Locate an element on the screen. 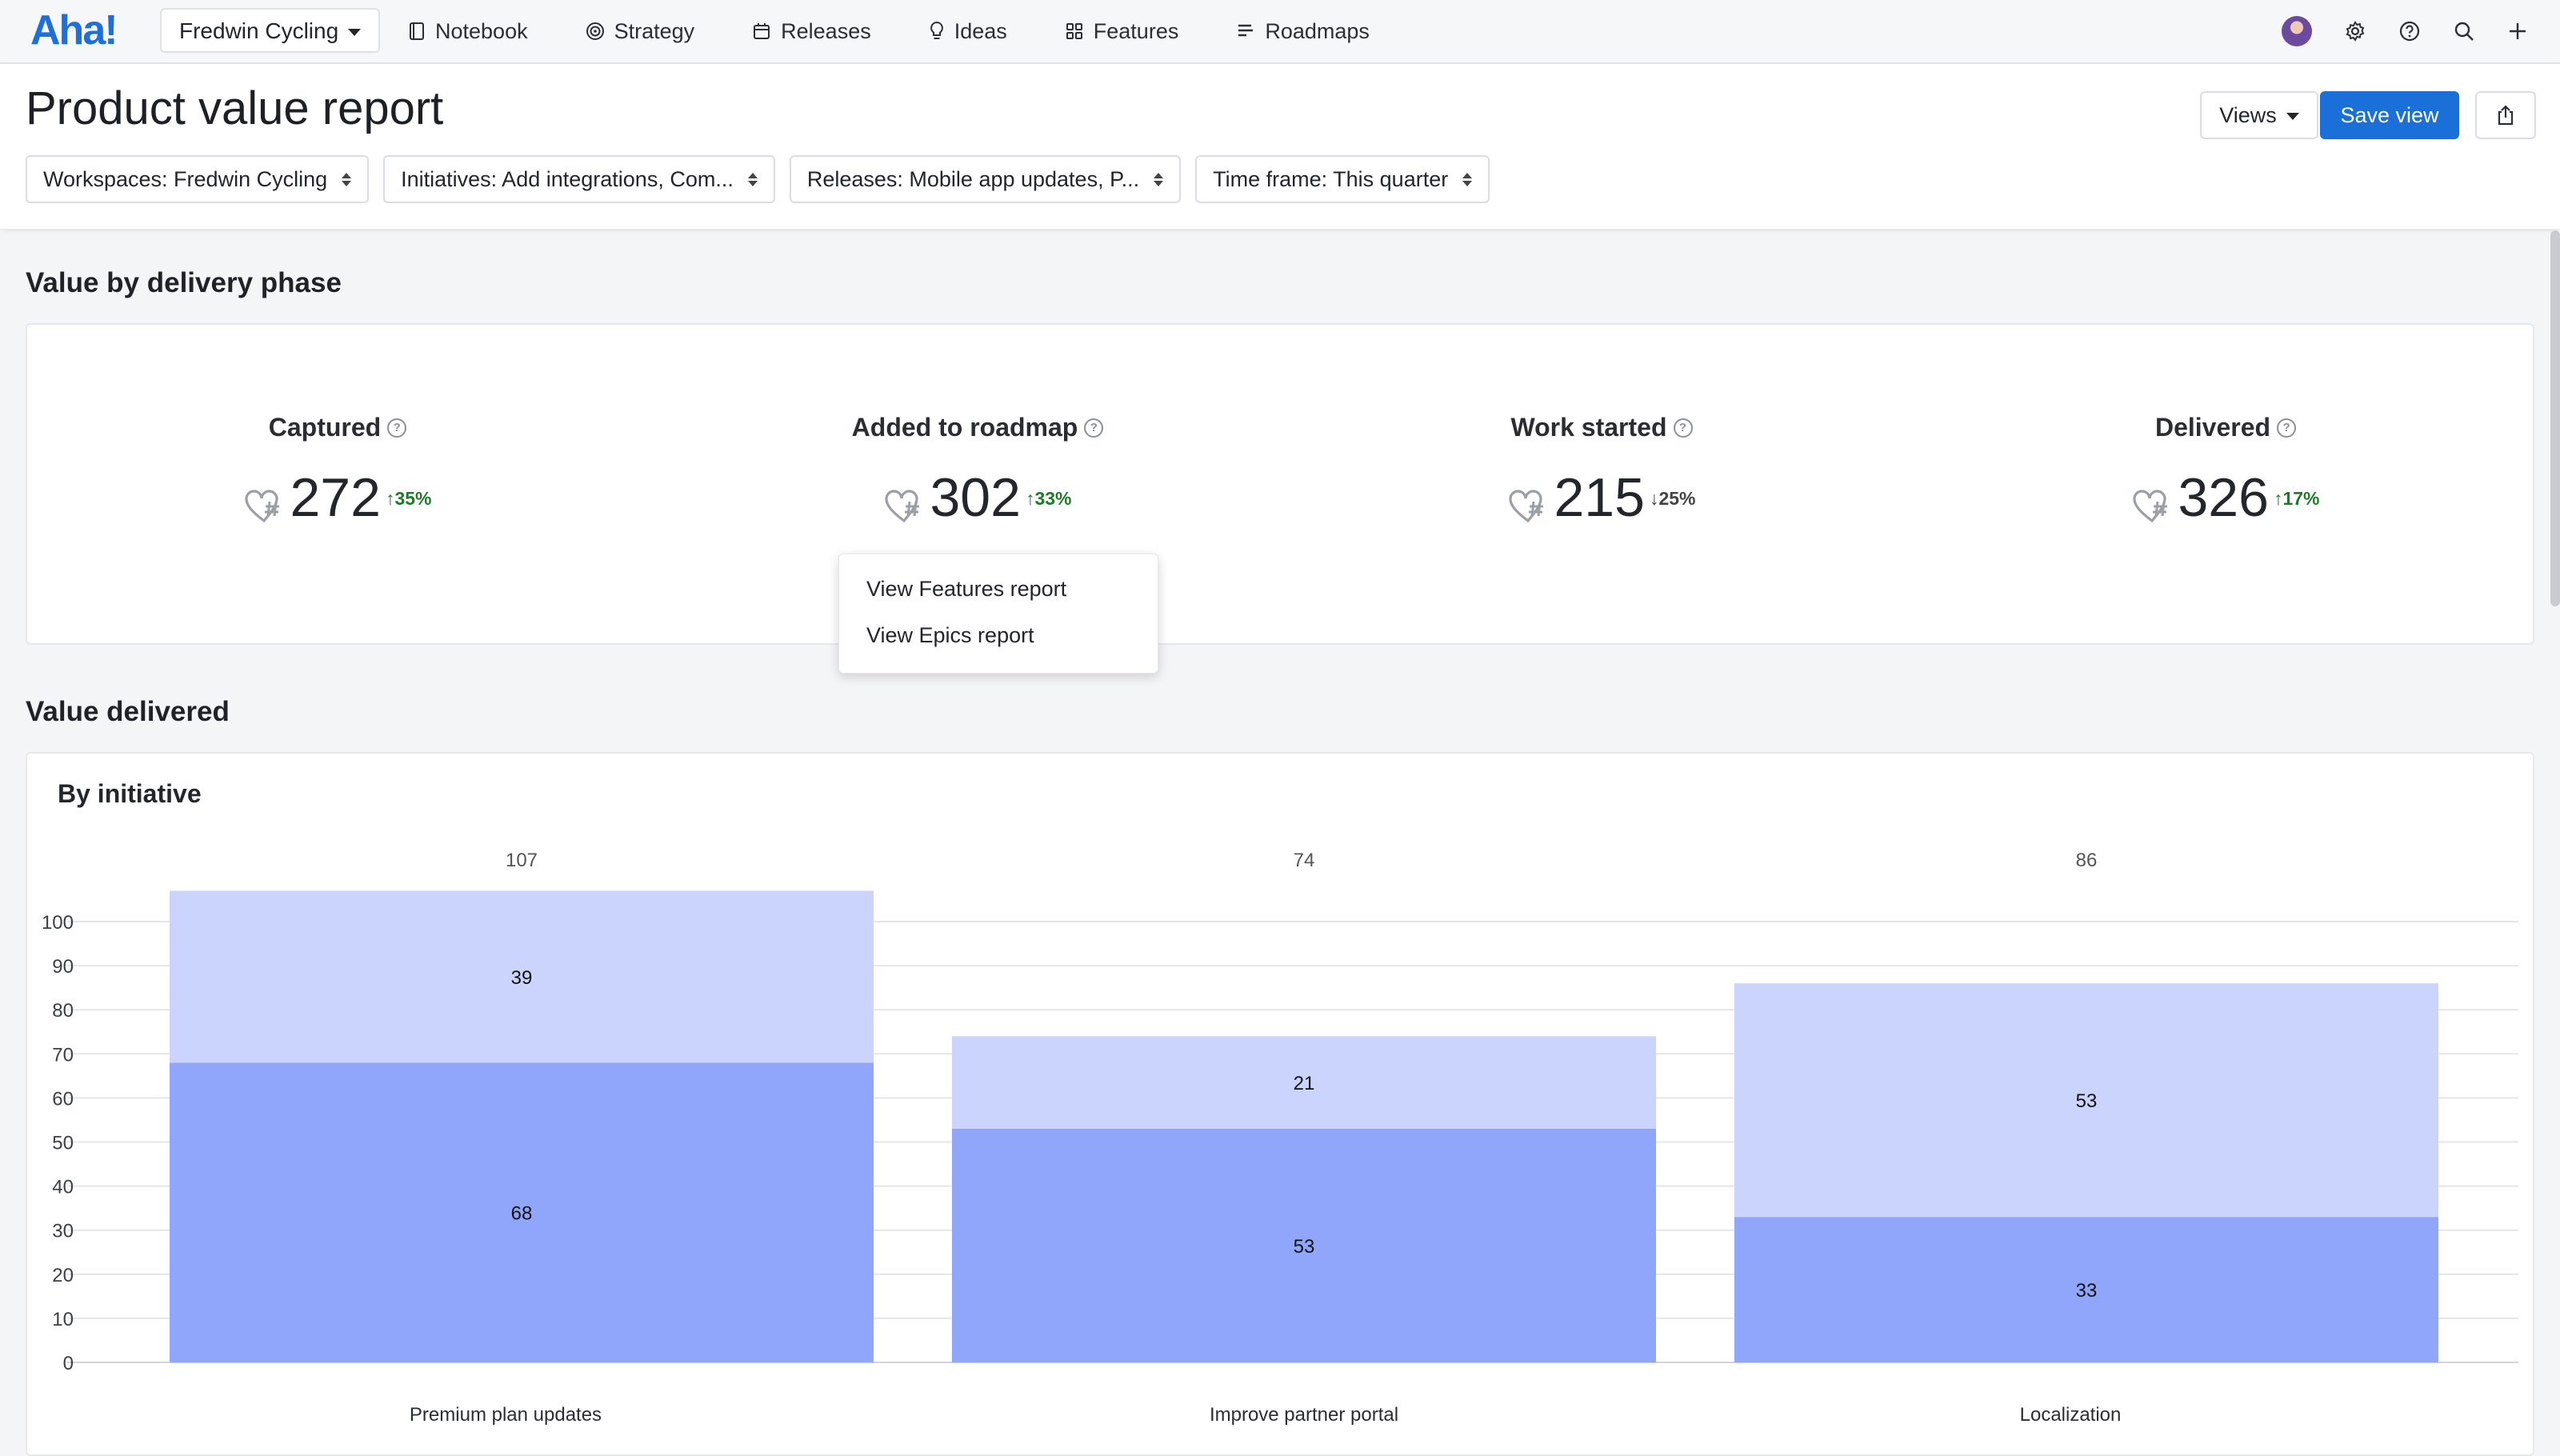 This screenshot has height=1456, width=2560. workspace-selector: Fredwin Cycling is located at coordinates (270, 30).